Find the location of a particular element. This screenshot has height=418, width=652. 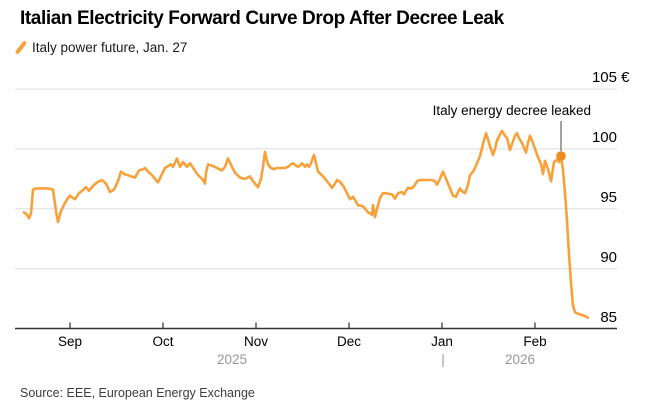

y-tick-label: 95 is located at coordinates (608, 197).